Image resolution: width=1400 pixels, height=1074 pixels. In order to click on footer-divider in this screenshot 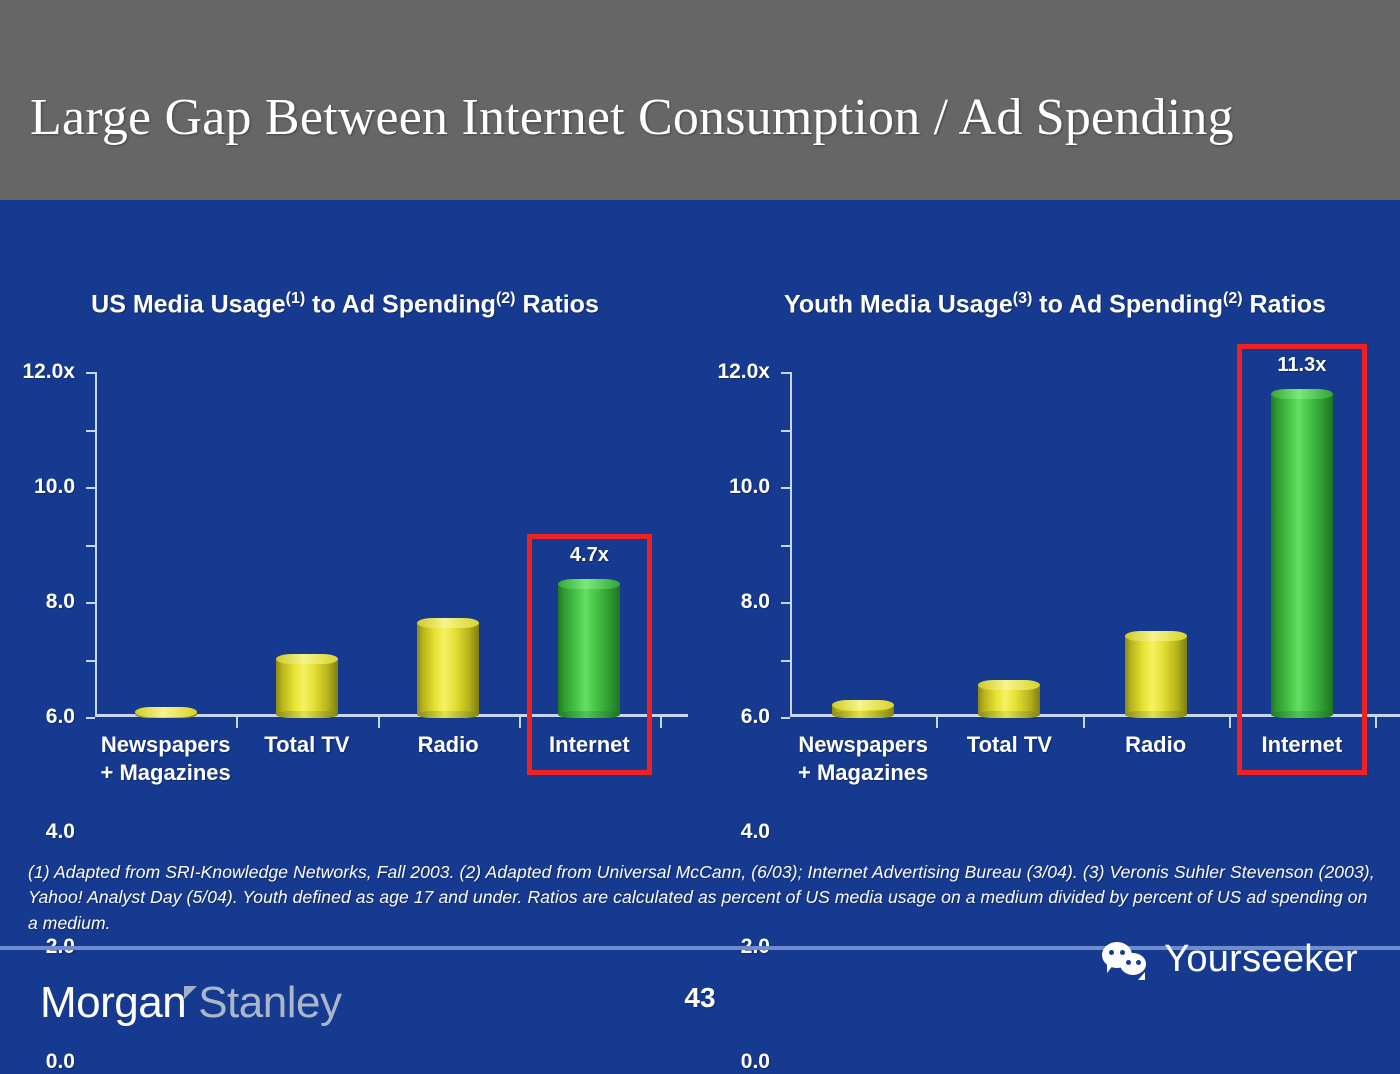, I will do `click(700, 948)`.